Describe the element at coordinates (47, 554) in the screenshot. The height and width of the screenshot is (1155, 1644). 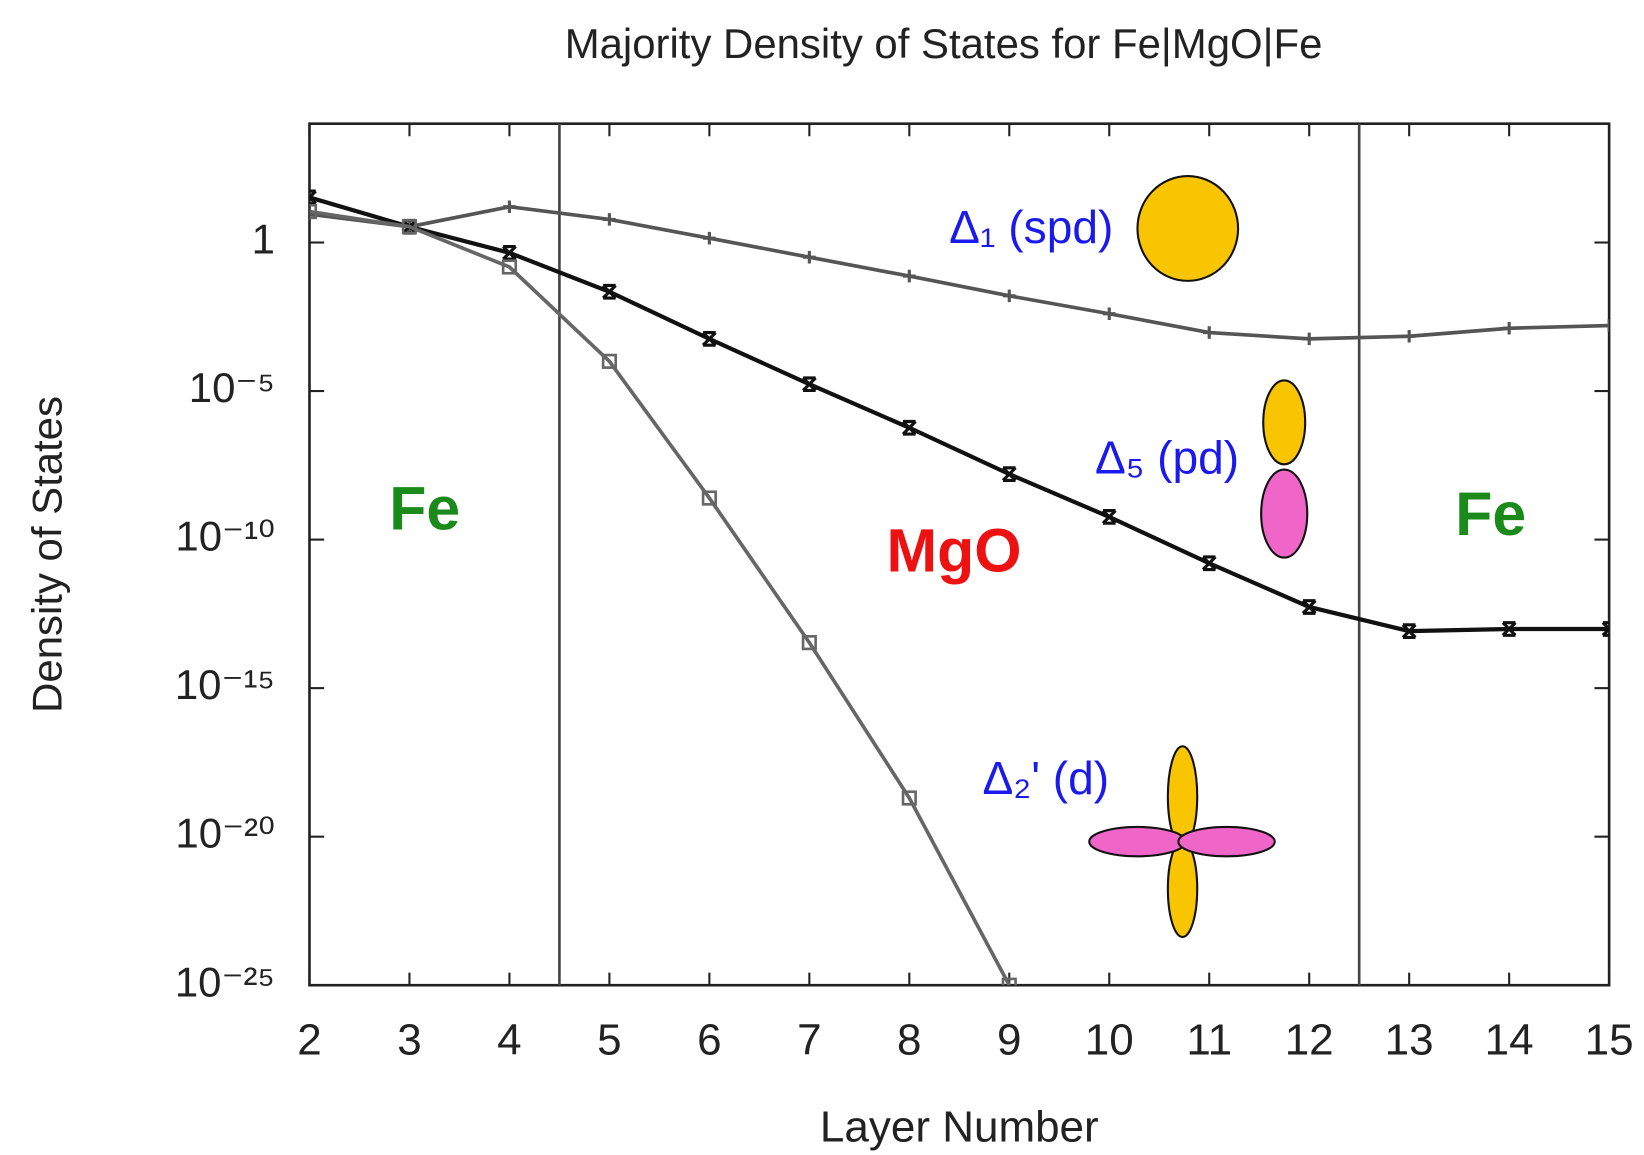
I see `y-axis-label: Density of States` at that location.